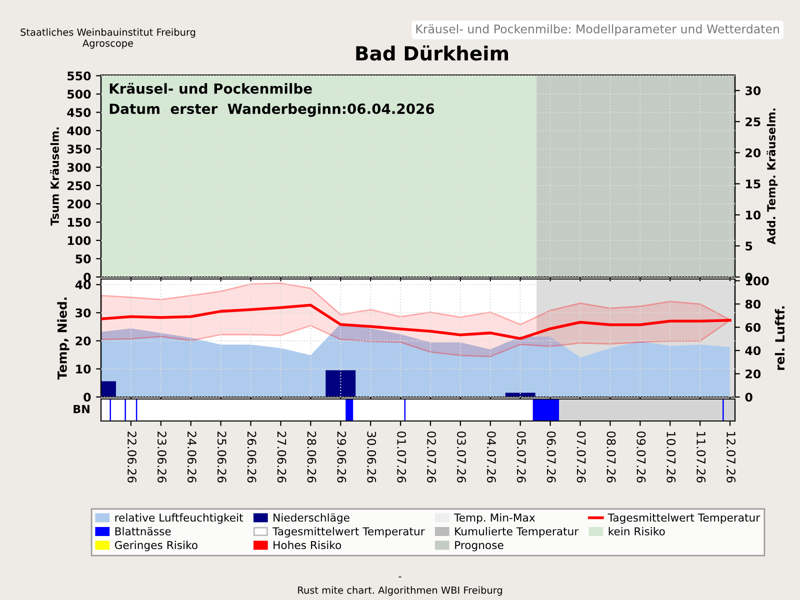  I want to click on x-tick-label: 29.06.26, so click(341, 457).